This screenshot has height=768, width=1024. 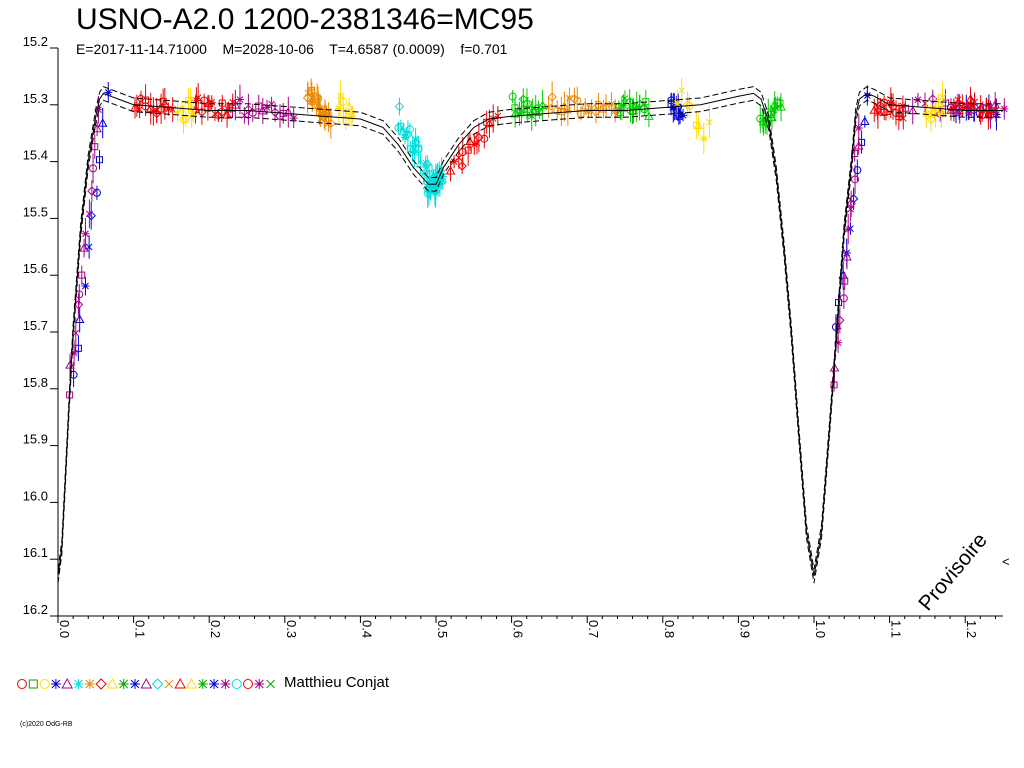 What do you see at coordinates (35, 155) in the screenshot?
I see `y-tick-label: 15.4` at bounding box center [35, 155].